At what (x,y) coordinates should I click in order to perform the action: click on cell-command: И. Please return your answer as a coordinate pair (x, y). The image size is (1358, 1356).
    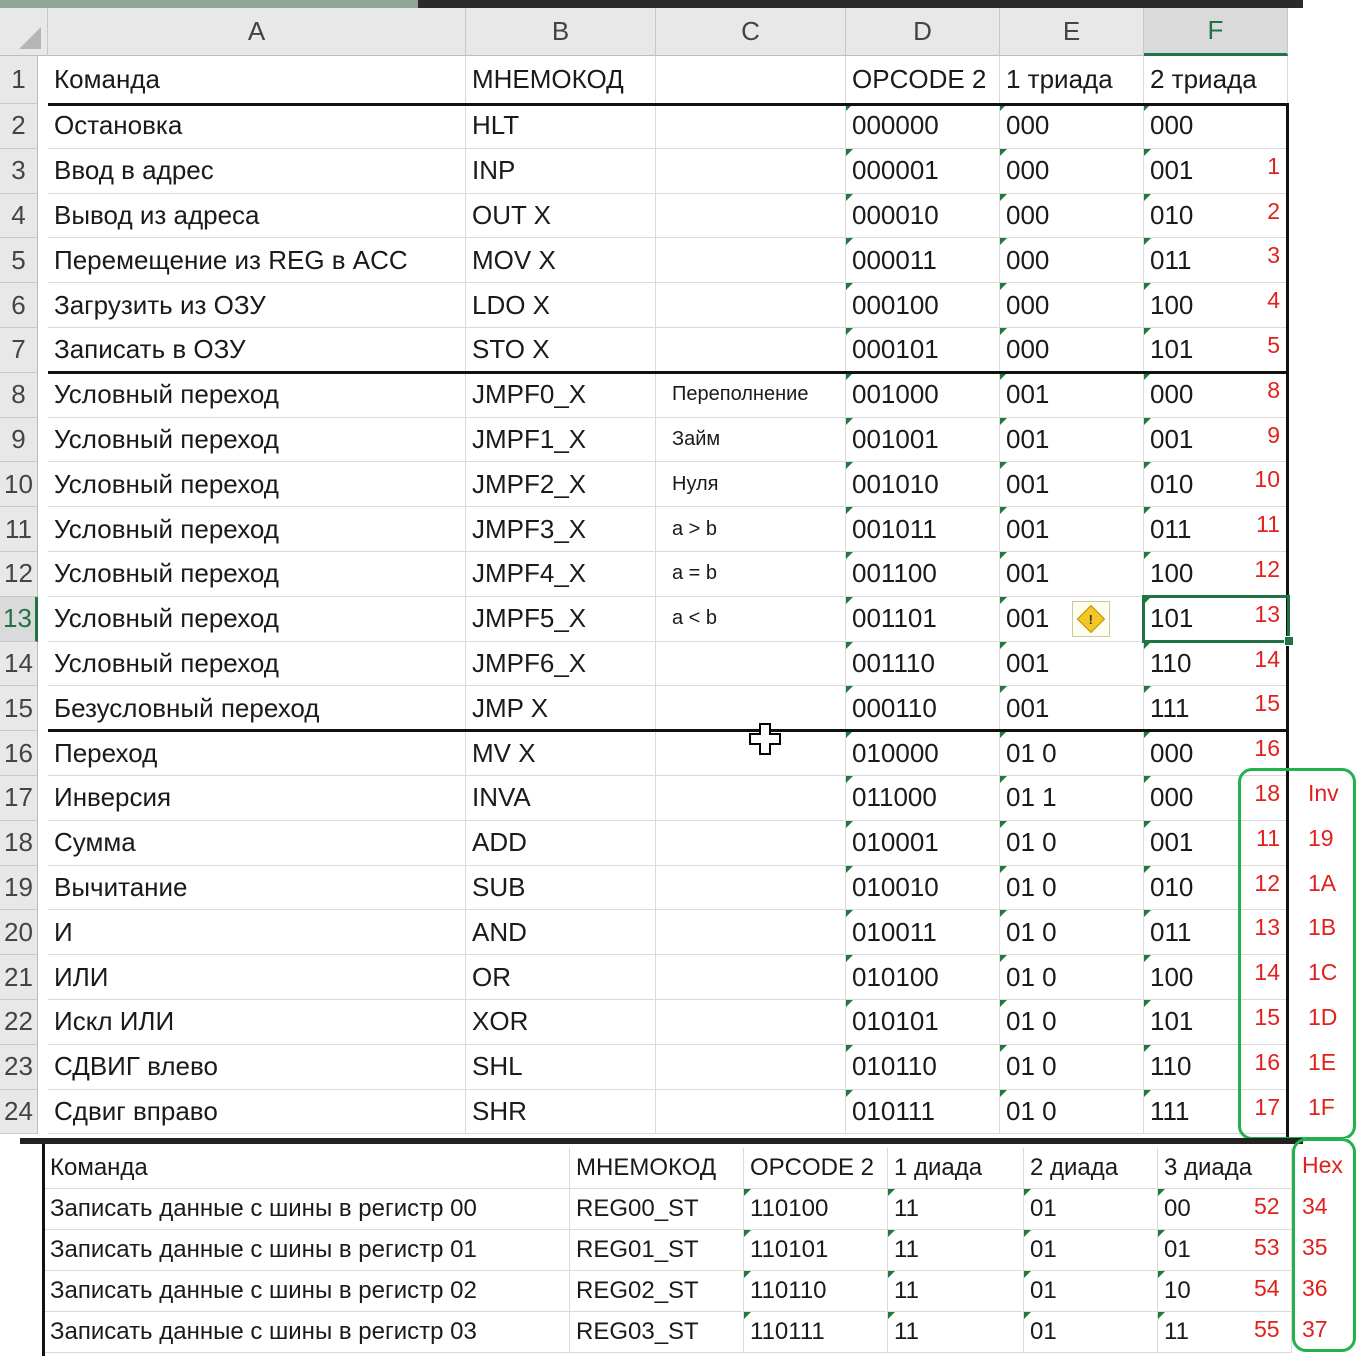
    Looking at the image, I should click on (257, 933).